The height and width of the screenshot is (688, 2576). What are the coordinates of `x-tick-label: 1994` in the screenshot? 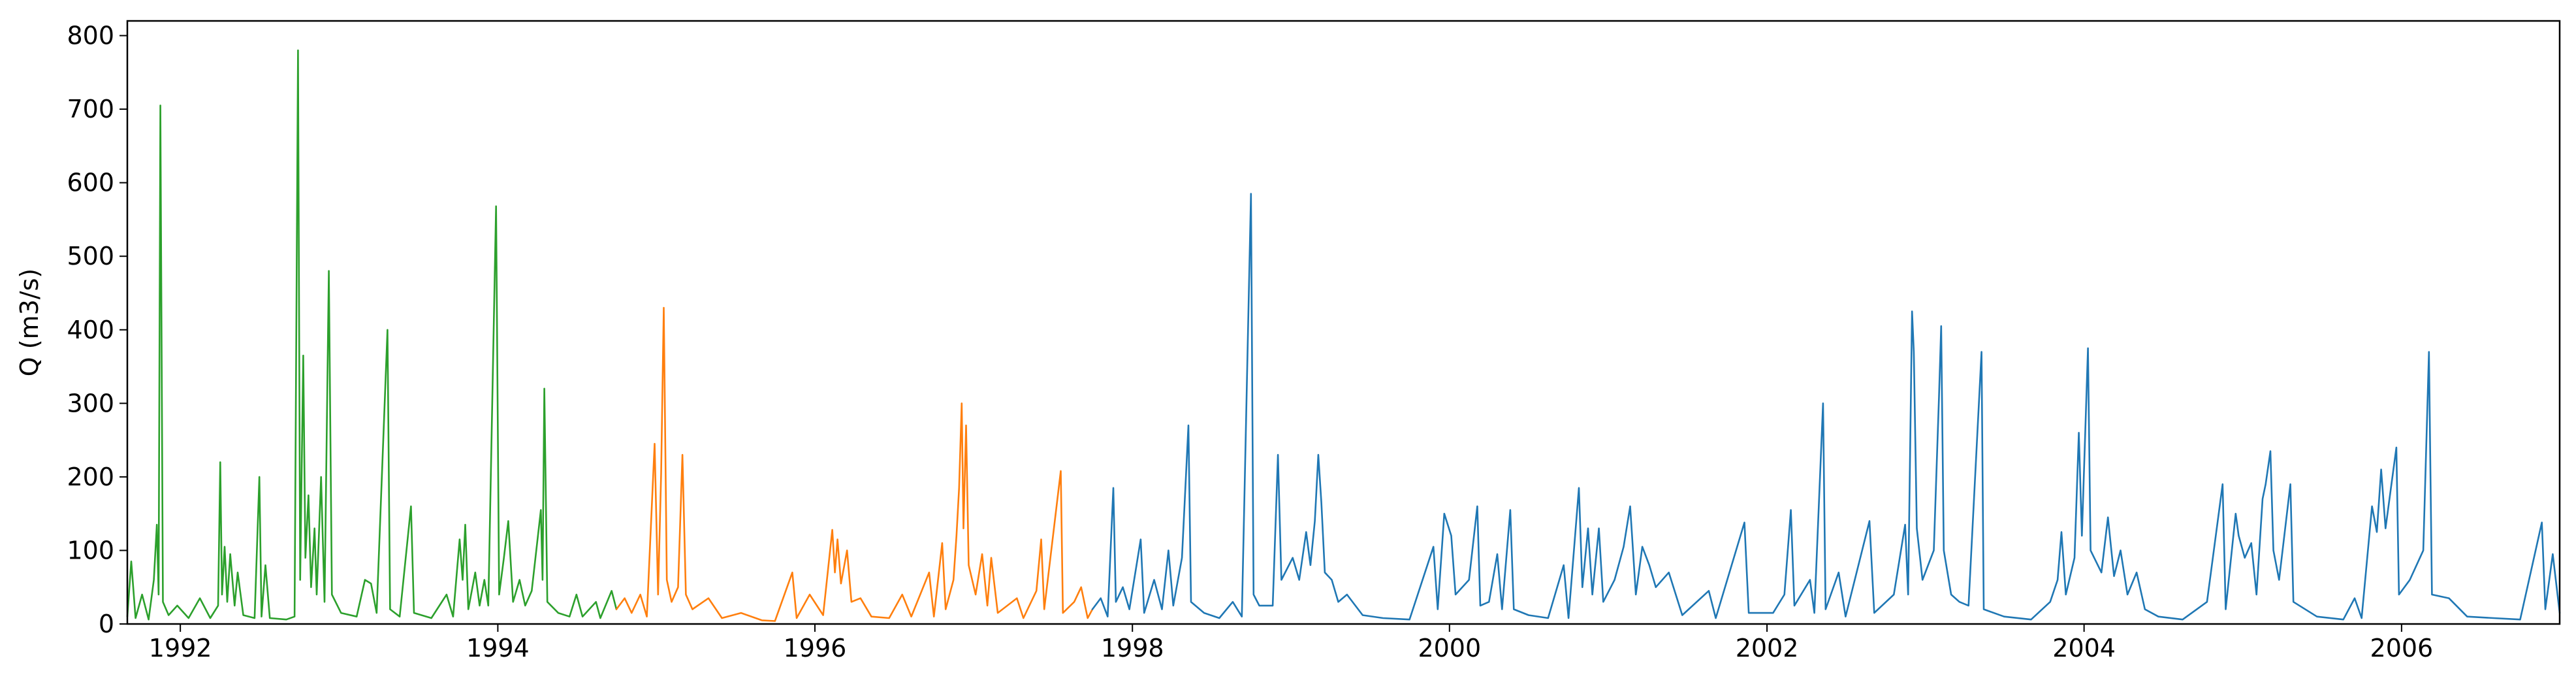 It's located at (498, 648).